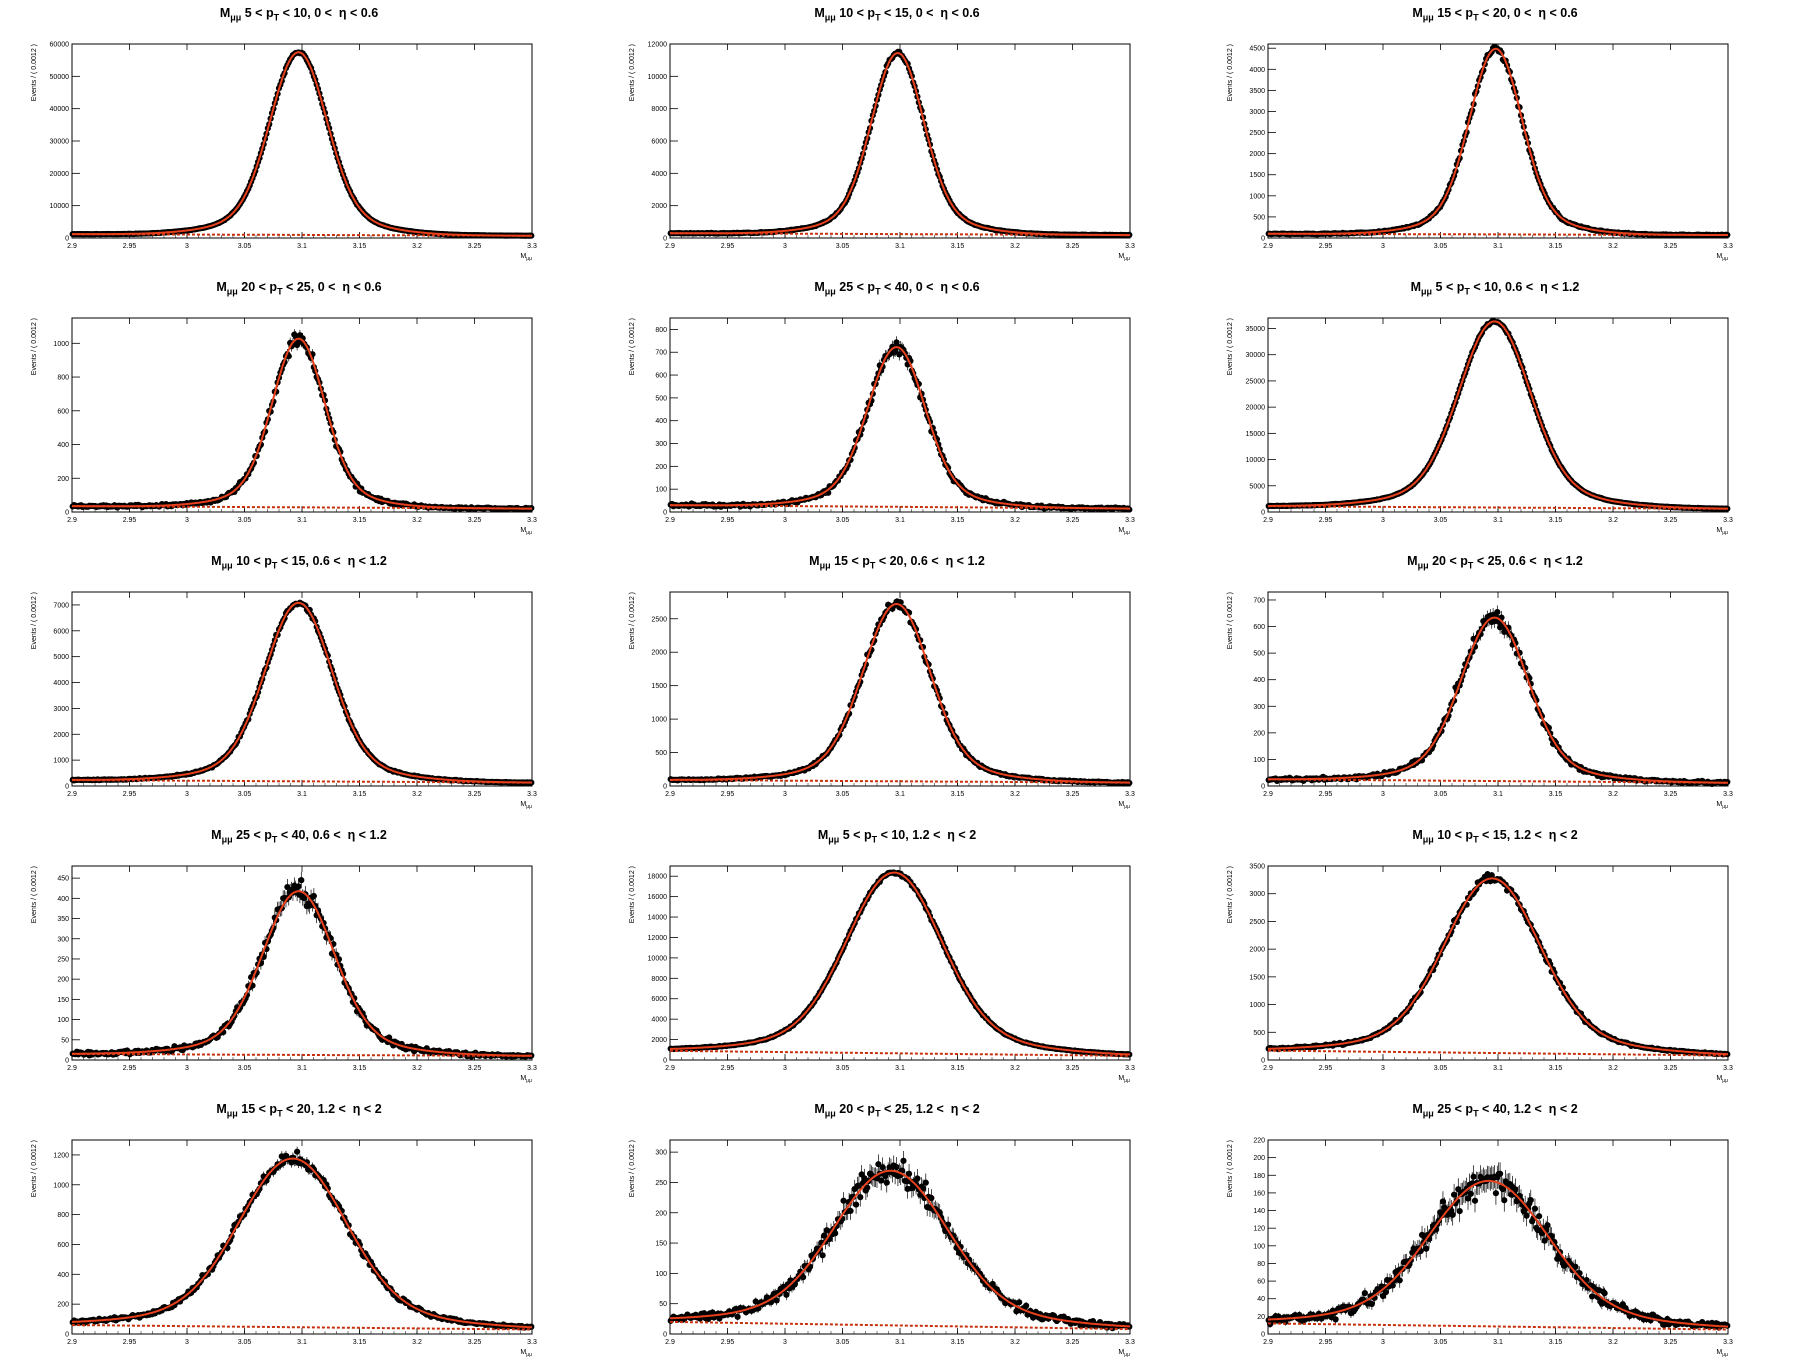 The image size is (1796, 1372). Describe the element at coordinates (298, 561) in the screenshot. I see `title-value: 15` at that location.